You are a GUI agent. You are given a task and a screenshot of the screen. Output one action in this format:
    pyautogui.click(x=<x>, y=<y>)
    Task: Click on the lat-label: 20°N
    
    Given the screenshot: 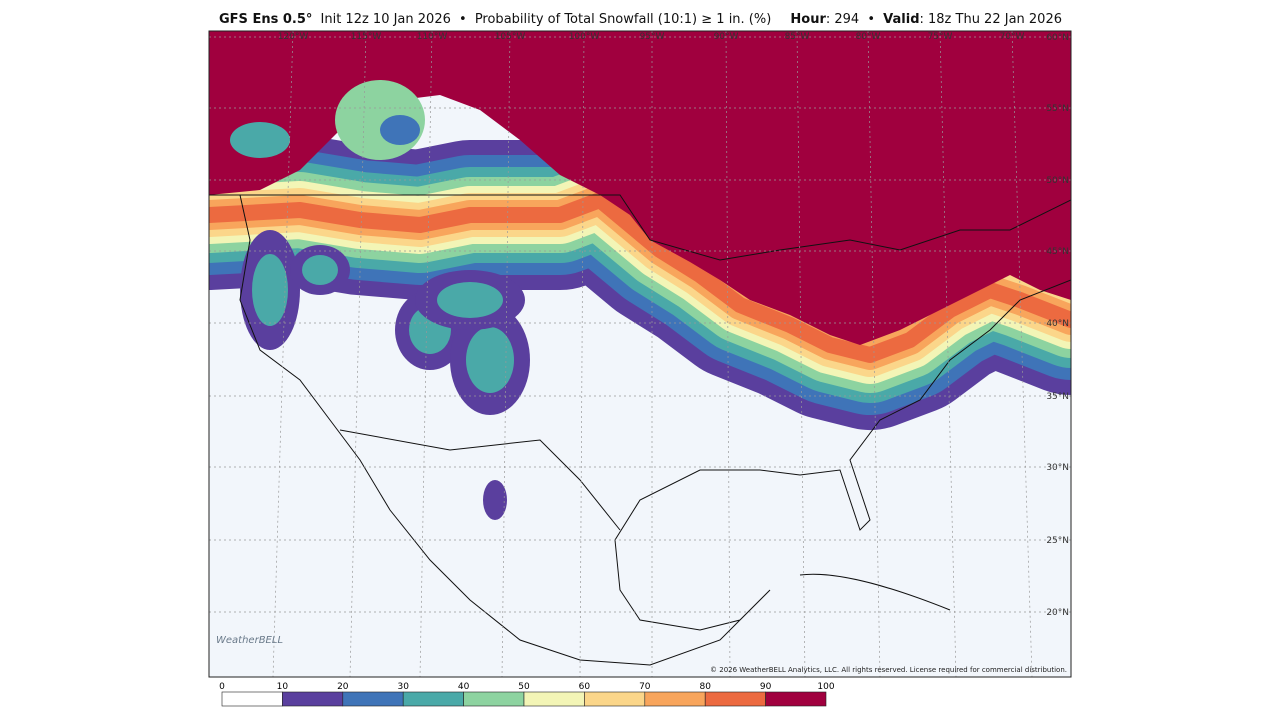 What is the action you would take?
    pyautogui.click(x=1057, y=613)
    